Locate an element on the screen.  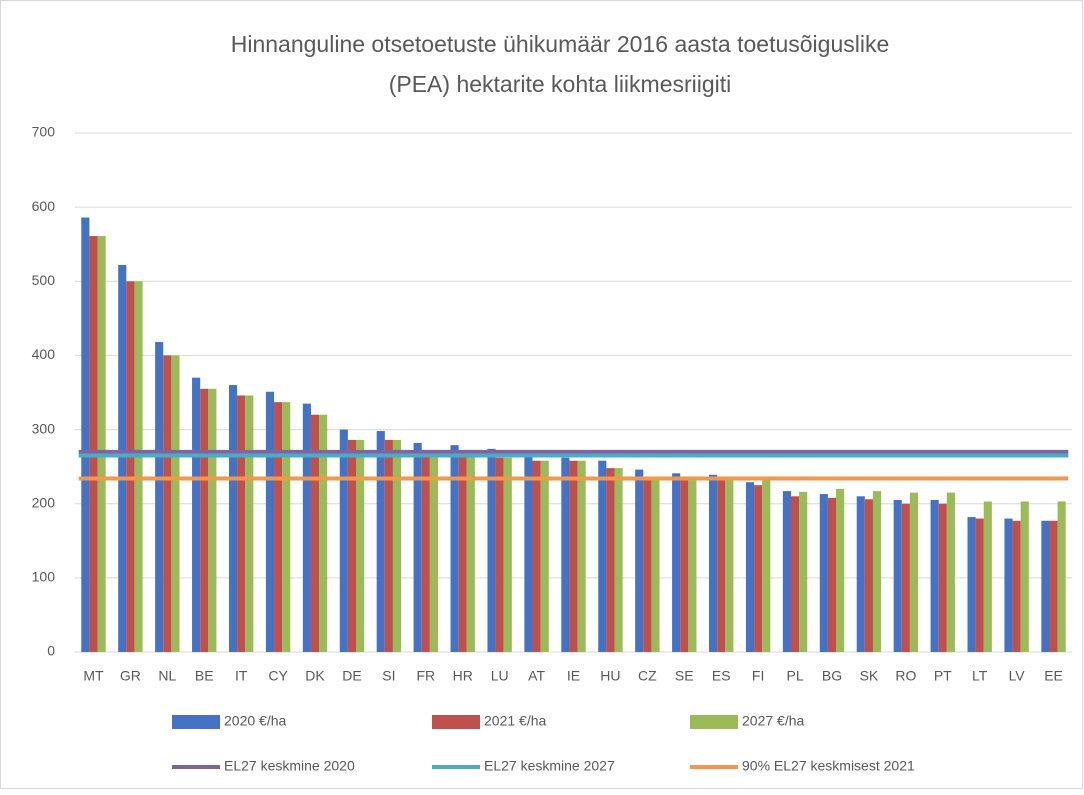
legend-label: EL27 keskmine 2027 is located at coordinates (549, 766).